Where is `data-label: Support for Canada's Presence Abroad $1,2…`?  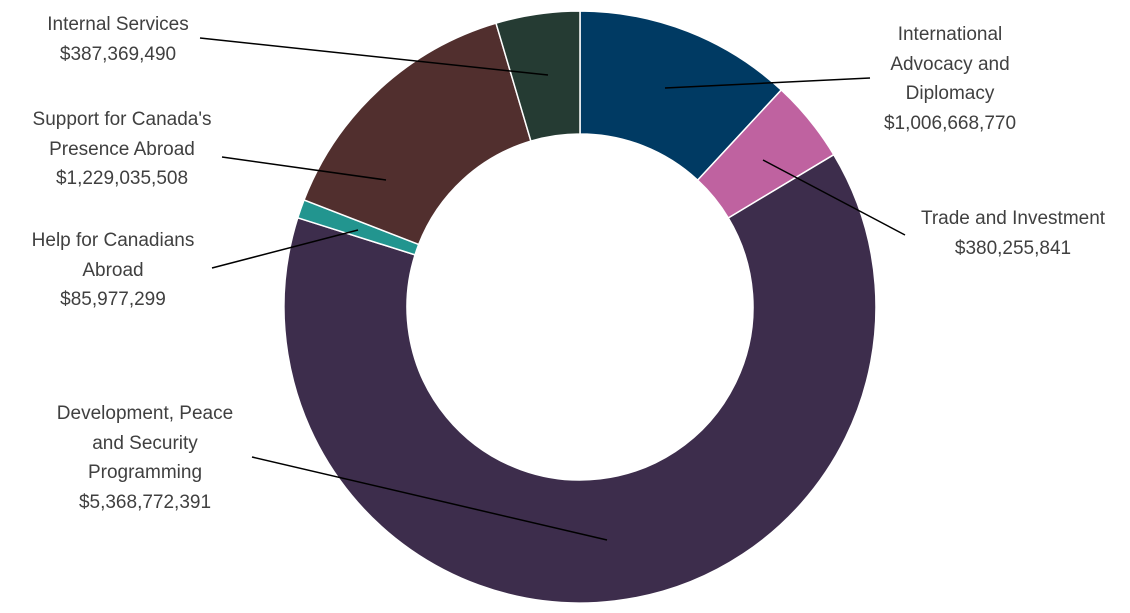 data-label: Support for Canada's Presence Abroad $1,2… is located at coordinates (122, 149).